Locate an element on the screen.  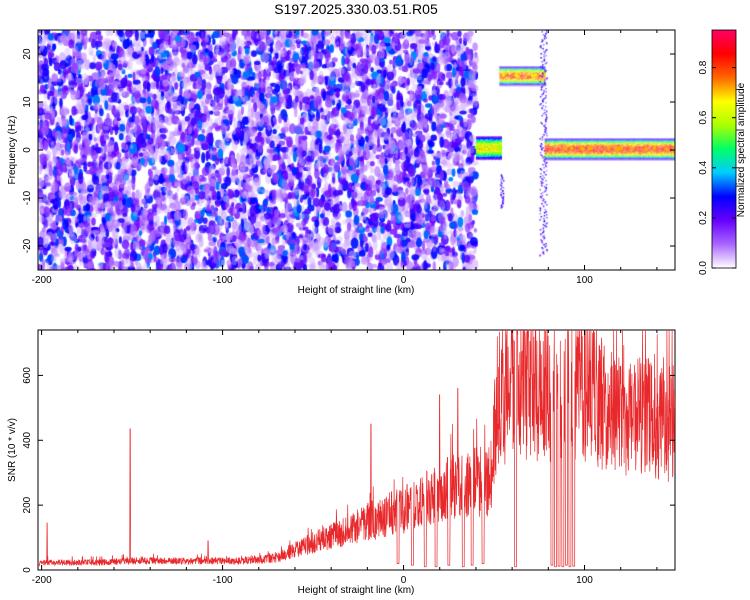
y-tick-label: 200 is located at coordinates (27, 504).